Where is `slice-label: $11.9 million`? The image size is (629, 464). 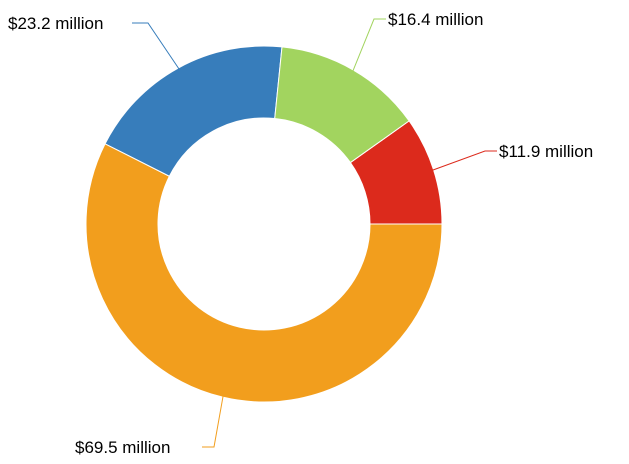 slice-label: $11.9 million is located at coordinates (546, 151).